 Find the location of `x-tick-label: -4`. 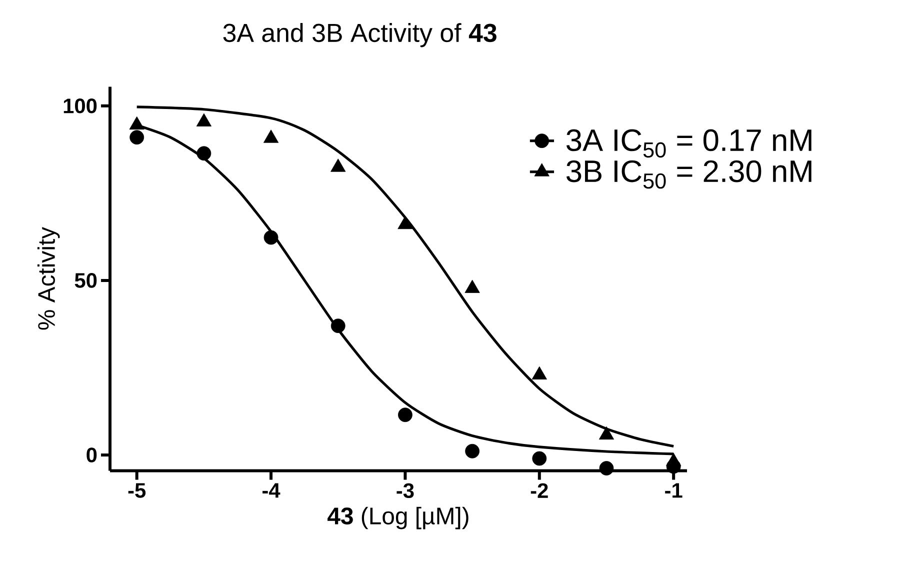

x-tick-label: -4 is located at coordinates (271, 490).